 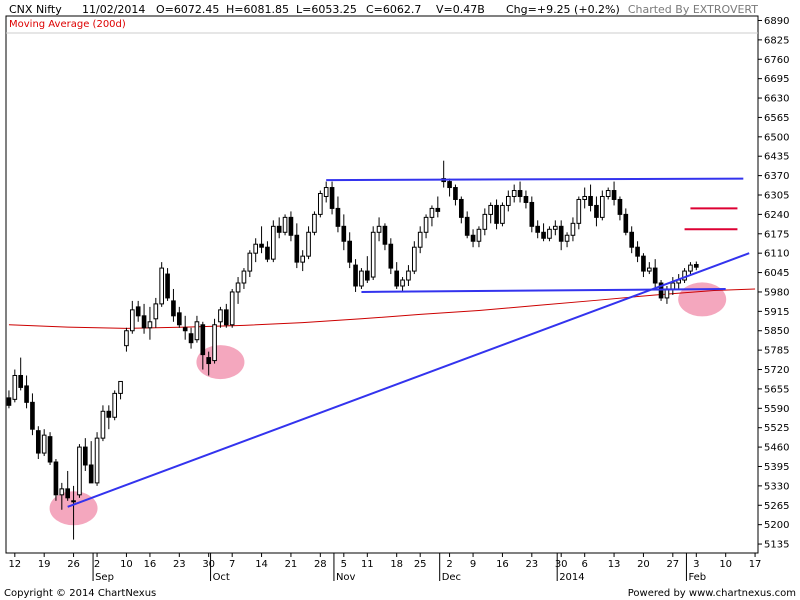 What do you see at coordinates (382, 308) in the screenshot?
I see `moving-average-line` at bounding box center [382, 308].